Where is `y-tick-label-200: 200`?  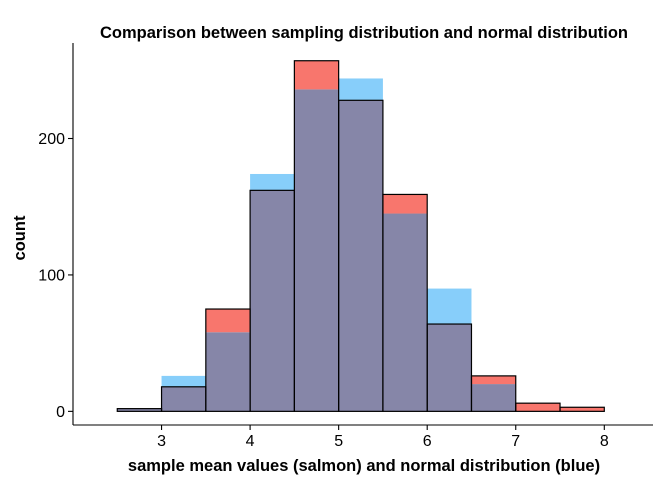
y-tick-label-200: 200 is located at coordinates (51, 139).